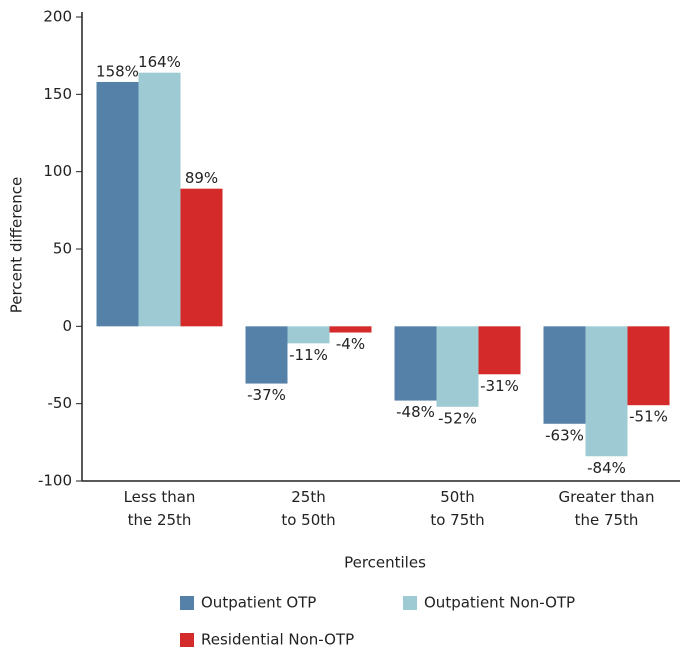 The height and width of the screenshot is (651, 680). What do you see at coordinates (606, 468) in the screenshot?
I see `value-label: -84%` at bounding box center [606, 468].